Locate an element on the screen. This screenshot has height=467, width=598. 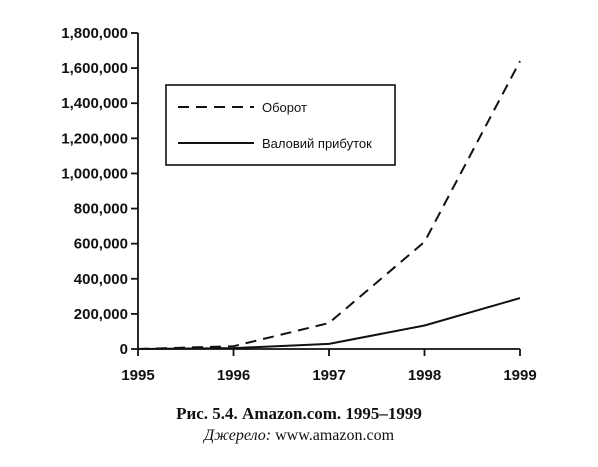
legend-box is located at coordinates (280, 125).